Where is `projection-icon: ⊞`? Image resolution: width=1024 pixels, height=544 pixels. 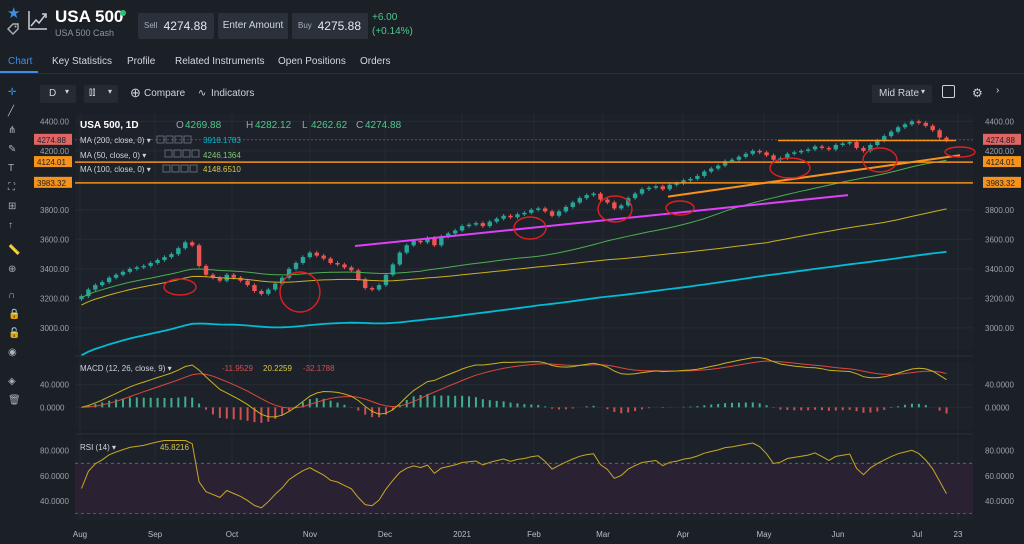 projection-icon: ⊞ is located at coordinates (12, 206).